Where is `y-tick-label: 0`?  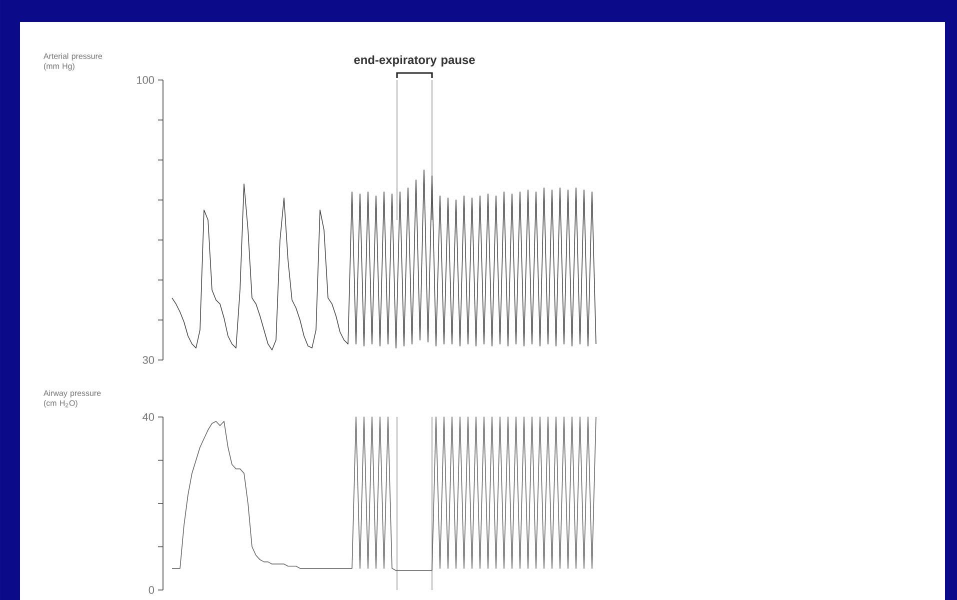 y-tick-label: 0 is located at coordinates (151, 590).